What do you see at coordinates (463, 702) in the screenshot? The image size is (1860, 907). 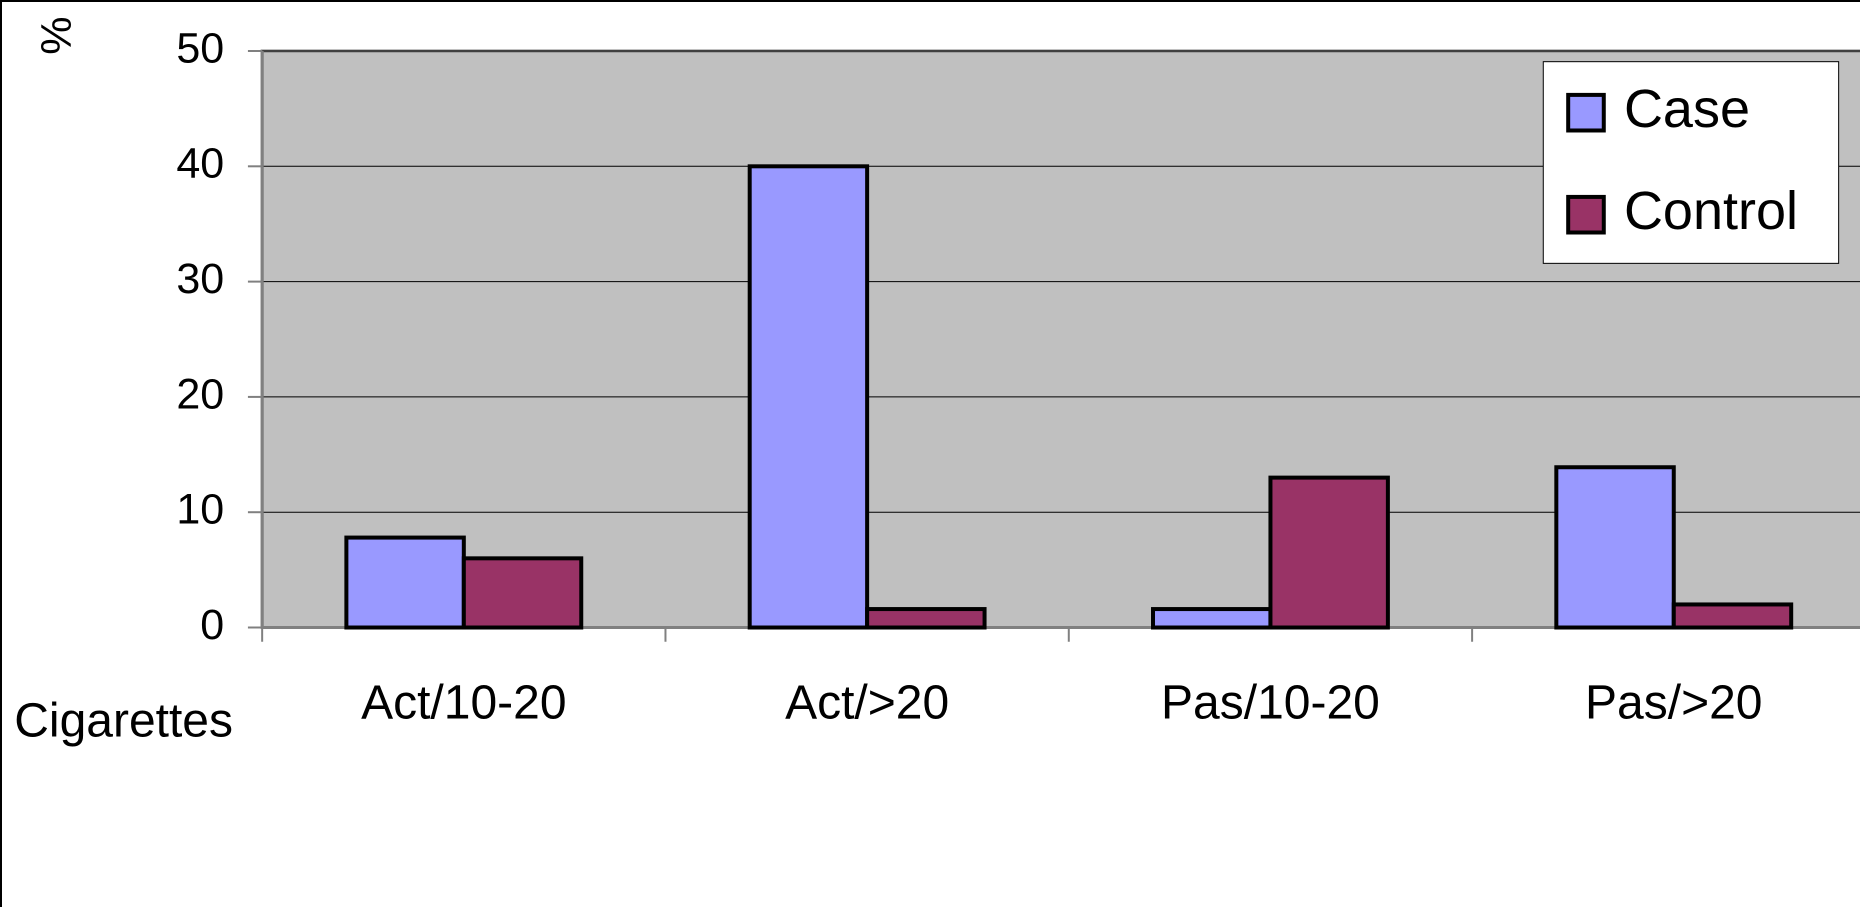 I see `x-tick-label: Act/10-20` at bounding box center [463, 702].